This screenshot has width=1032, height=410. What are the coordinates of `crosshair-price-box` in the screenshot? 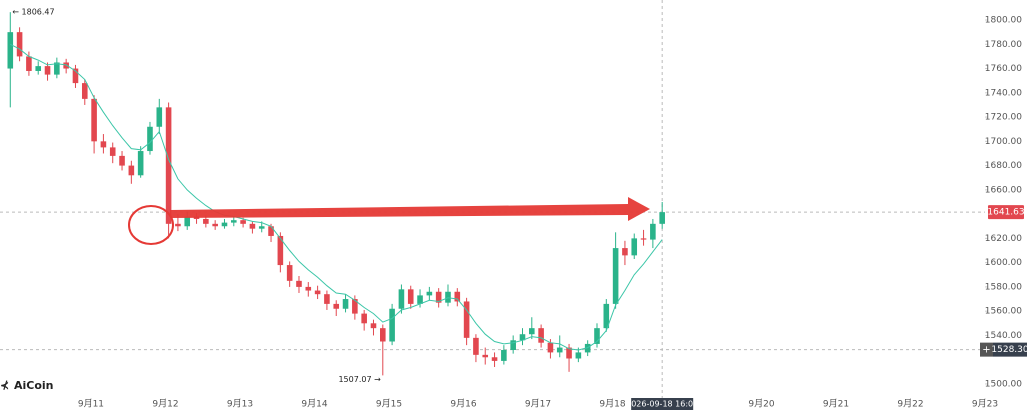 It's located at (1010, 349).